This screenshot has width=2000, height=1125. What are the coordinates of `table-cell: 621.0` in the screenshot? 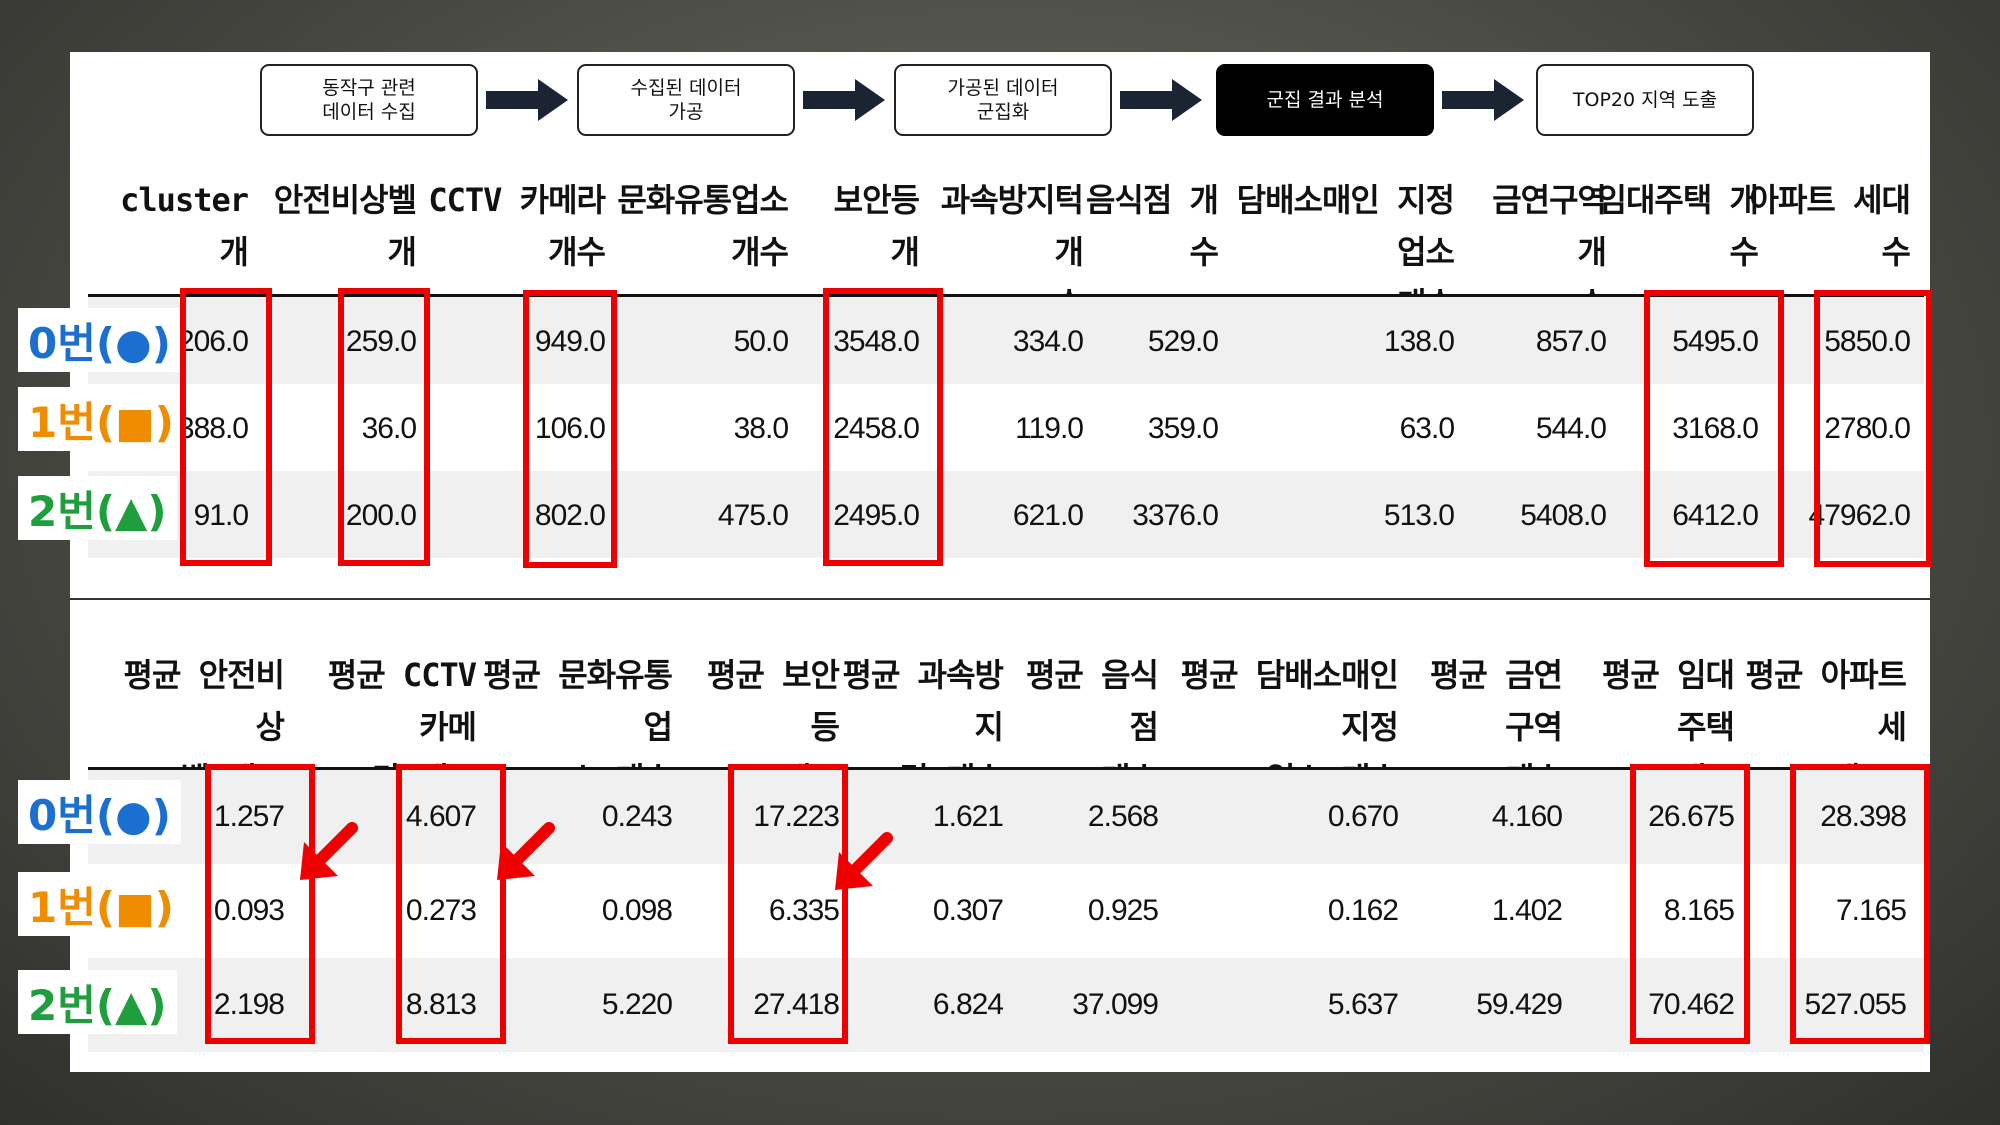 It's located at (1048, 515).